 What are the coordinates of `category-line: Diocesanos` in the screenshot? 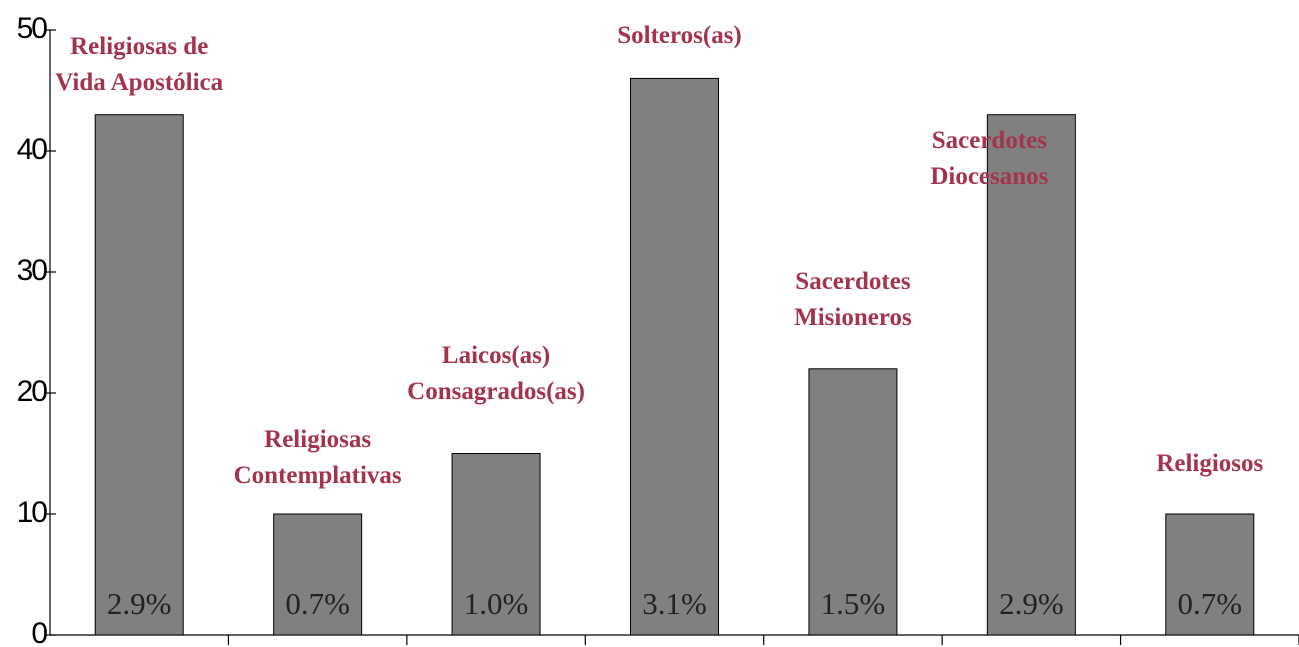 It's located at (989, 176).